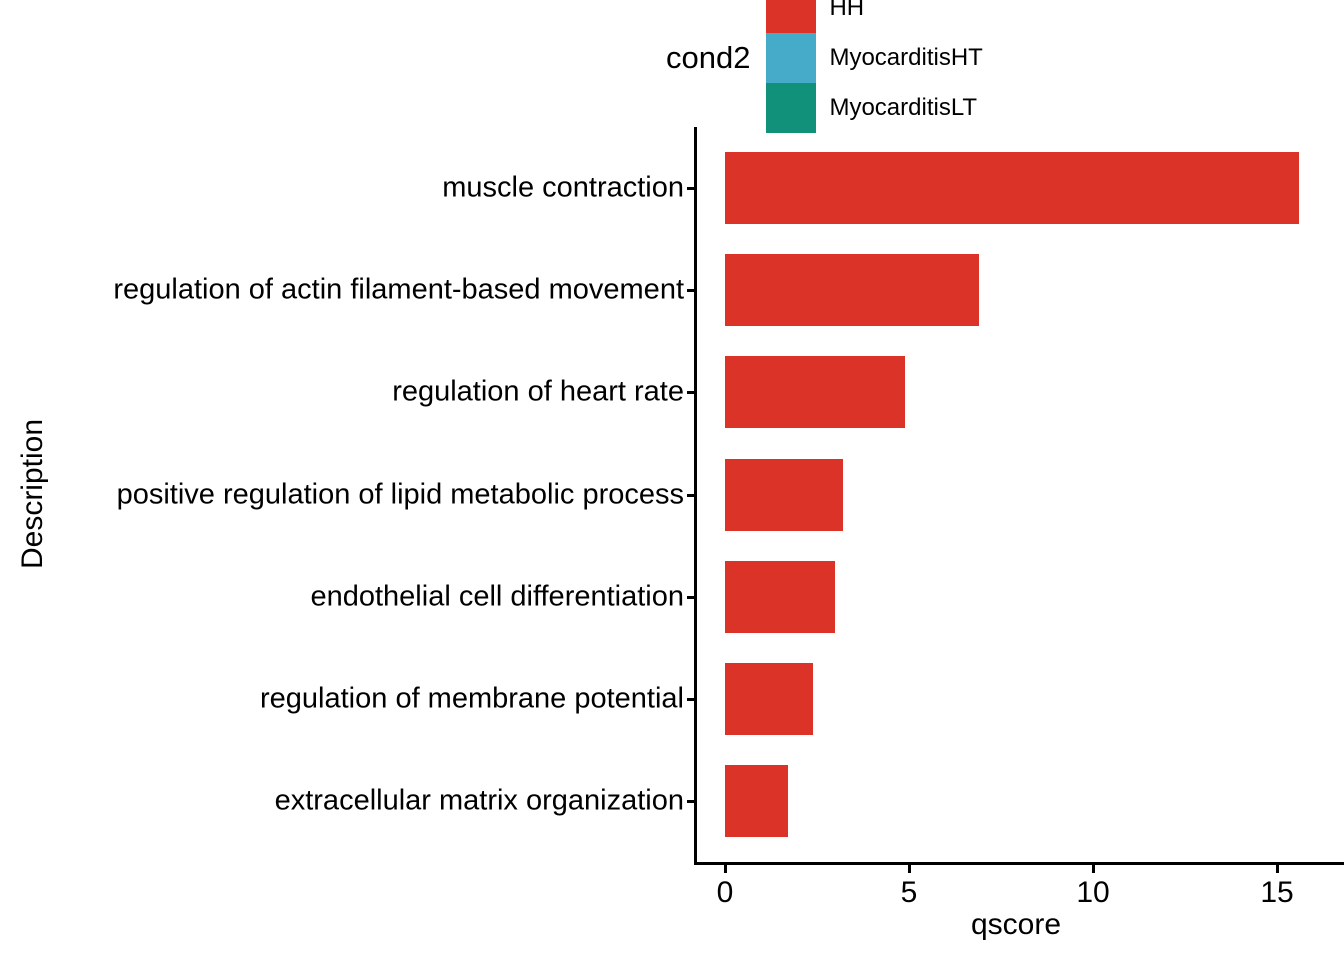  What do you see at coordinates (1277, 892) in the screenshot?
I see `x-tick-label: 15` at bounding box center [1277, 892].